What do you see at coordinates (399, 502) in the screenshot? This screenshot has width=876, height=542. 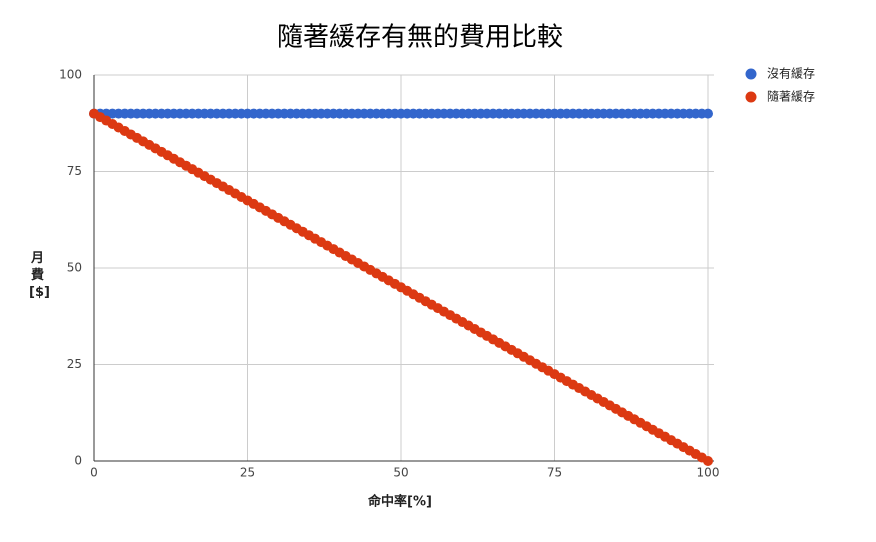 I see `x-axis-label: 命中率[%]` at bounding box center [399, 502].